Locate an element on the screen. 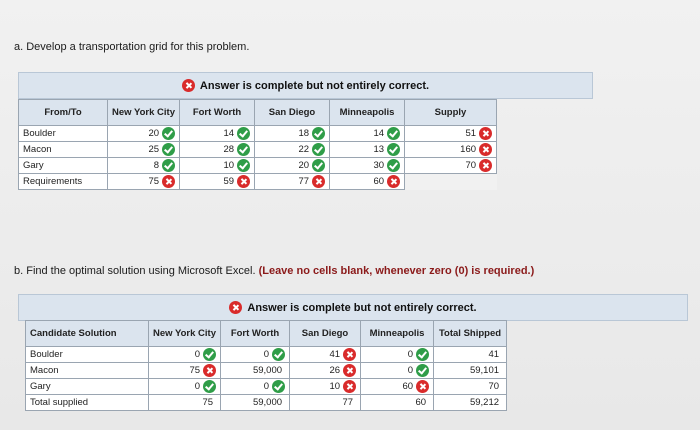  cell-value: 13 is located at coordinates (379, 150).